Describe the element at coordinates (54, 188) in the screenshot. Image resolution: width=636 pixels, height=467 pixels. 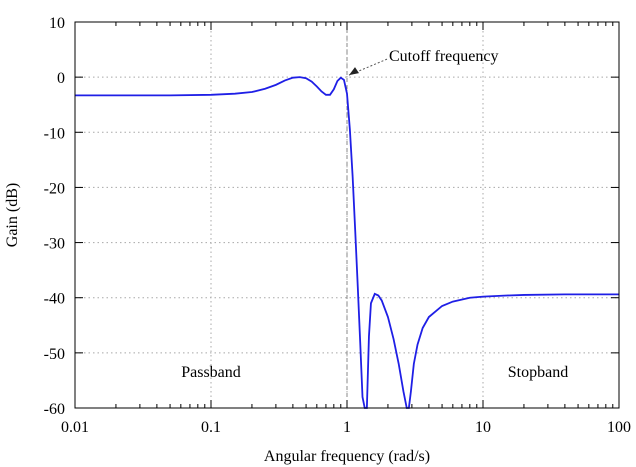
I see `y-tick-label: -20` at that location.